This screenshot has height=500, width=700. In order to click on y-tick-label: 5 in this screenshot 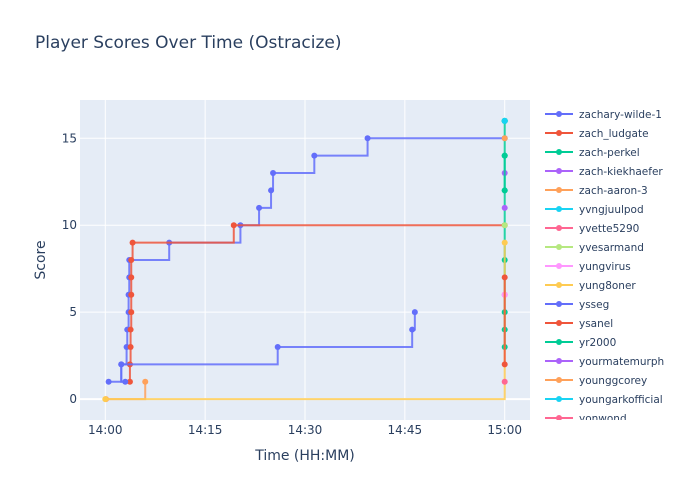, I will do `click(73, 312)`.